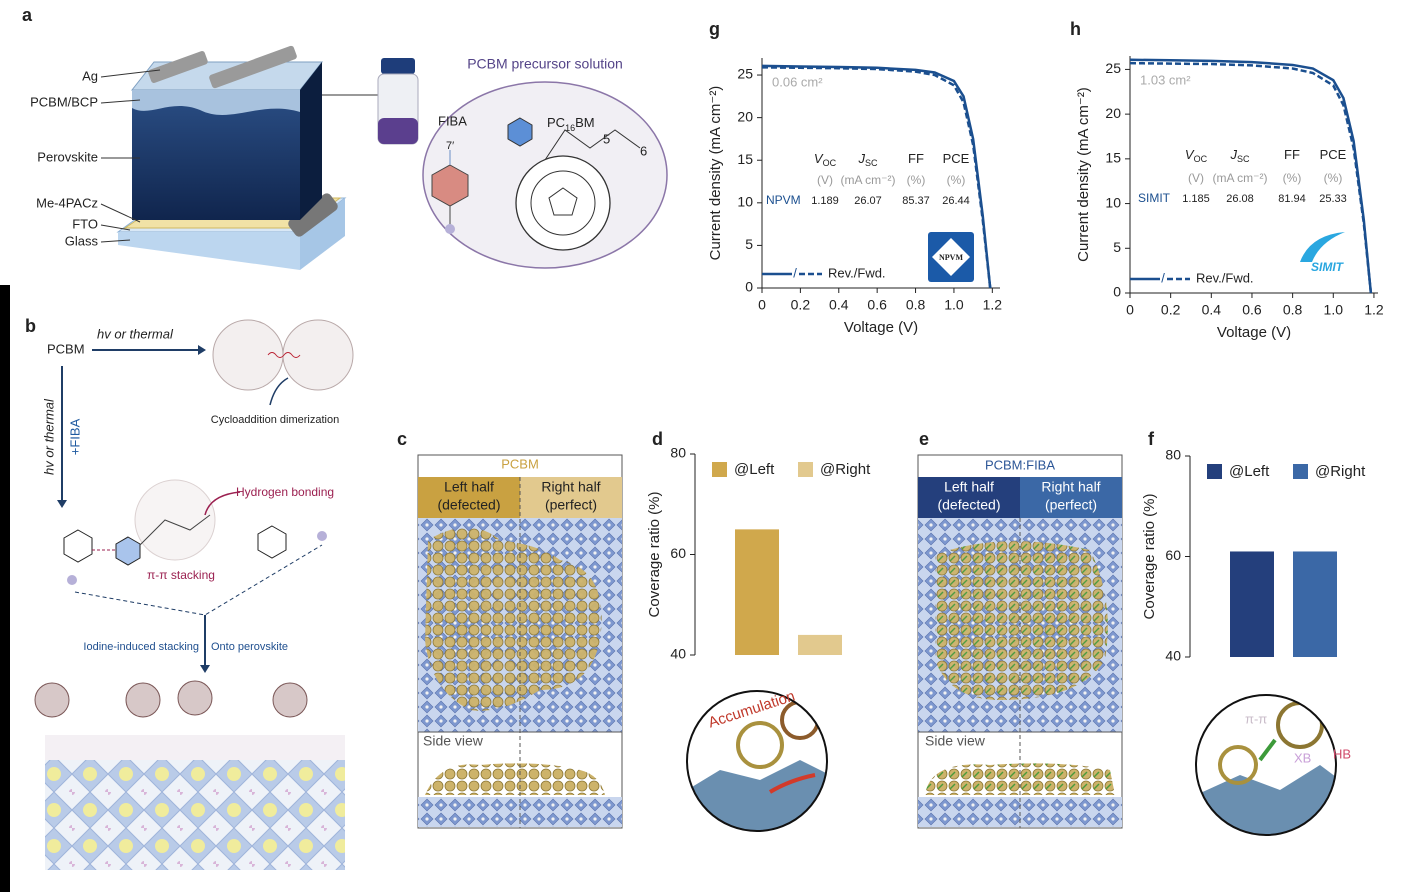 The image size is (1421, 892). What do you see at coordinates (181, 575) in the screenshot?
I see `annotation: π-π stacking` at bounding box center [181, 575].